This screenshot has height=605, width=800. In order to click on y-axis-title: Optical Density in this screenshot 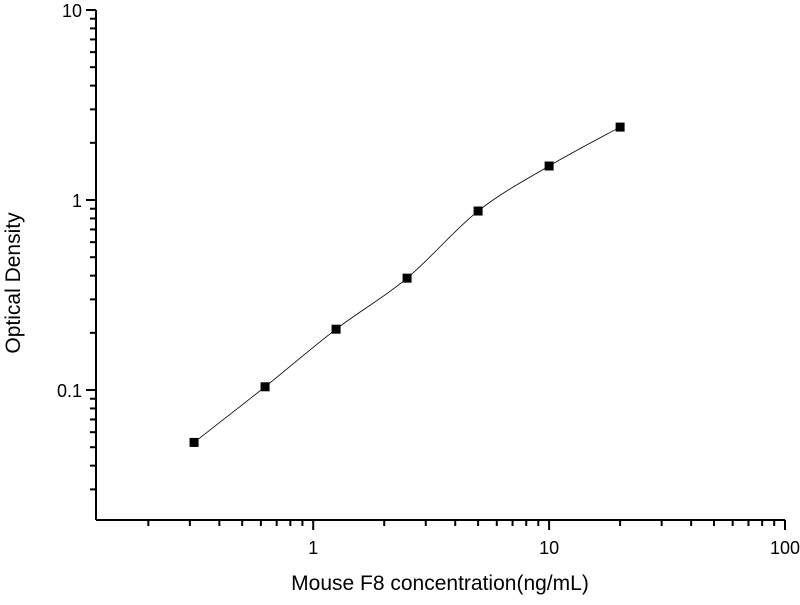, I will do `click(13, 283)`.